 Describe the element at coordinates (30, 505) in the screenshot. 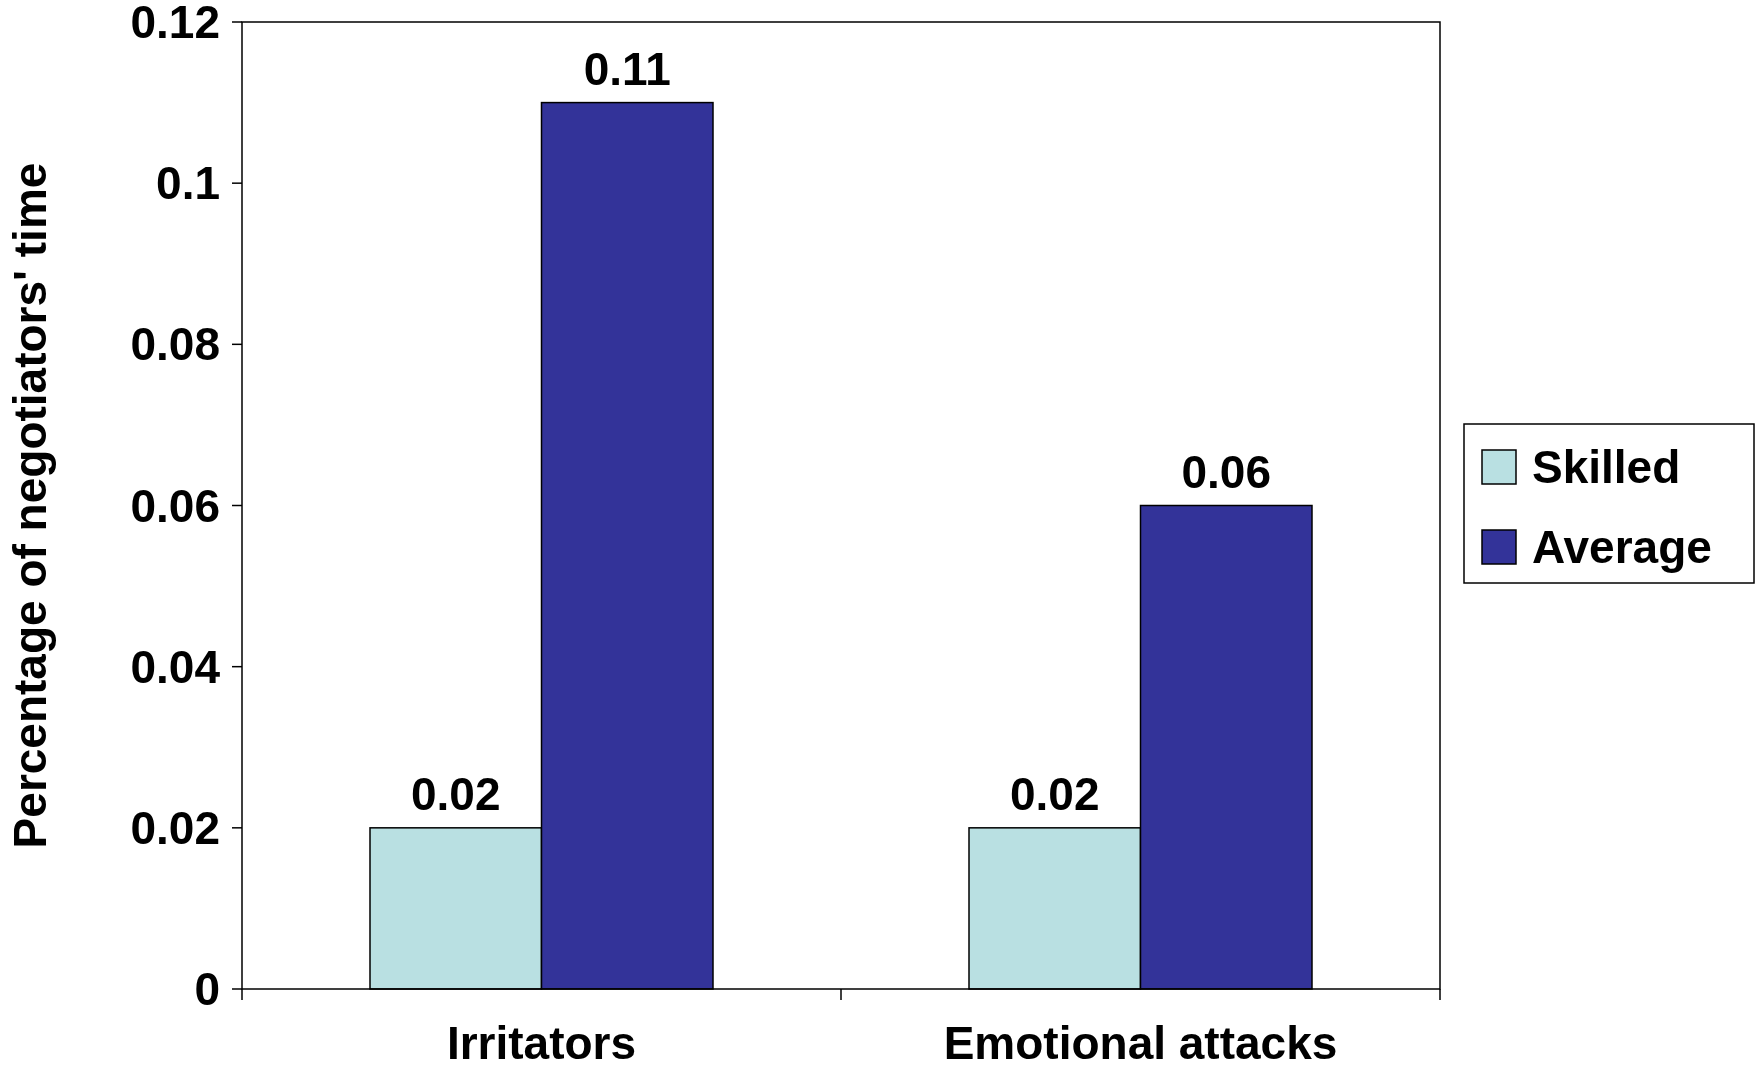

I see `y-axis-title: Percentage of negotiators' time` at that location.